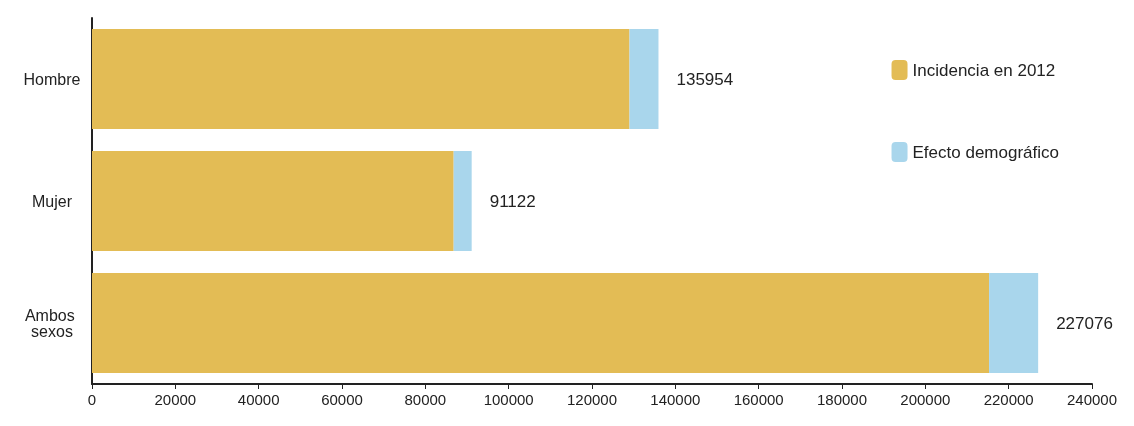 Image resolution: width=1134 pixels, height=426 pixels. I want to click on x-tick-label: 120000, so click(592, 399).